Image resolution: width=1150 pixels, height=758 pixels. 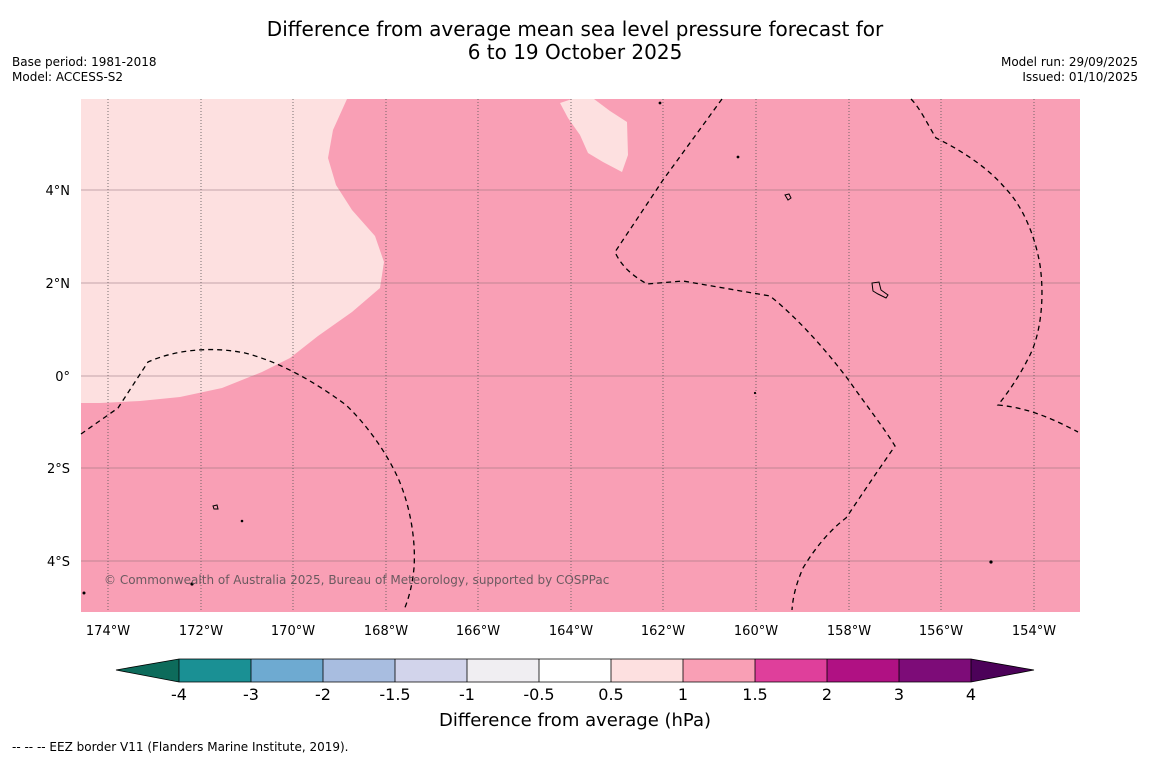 What do you see at coordinates (538, 694) in the screenshot?
I see `colorbar-label: -0.5` at bounding box center [538, 694].